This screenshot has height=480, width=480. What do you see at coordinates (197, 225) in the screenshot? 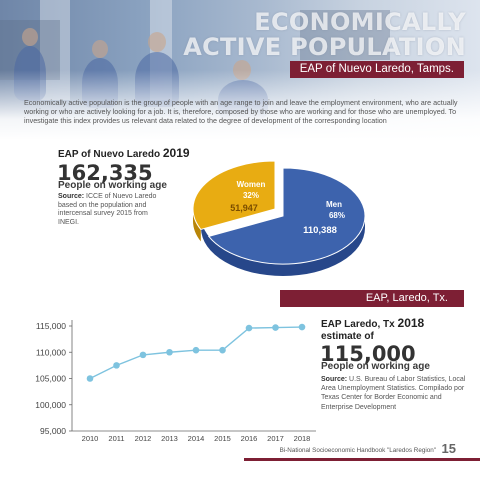
I see `pie-slice-women-side` at bounding box center [197, 225].